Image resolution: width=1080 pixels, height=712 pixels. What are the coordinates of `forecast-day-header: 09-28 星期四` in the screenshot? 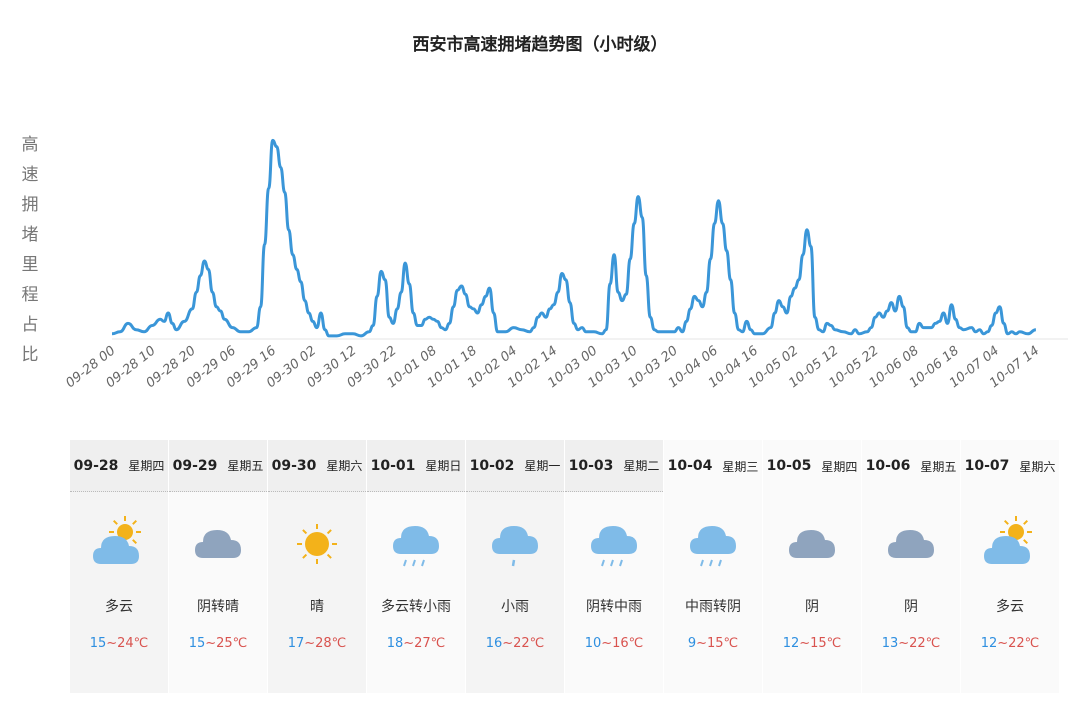 It's located at (119, 466).